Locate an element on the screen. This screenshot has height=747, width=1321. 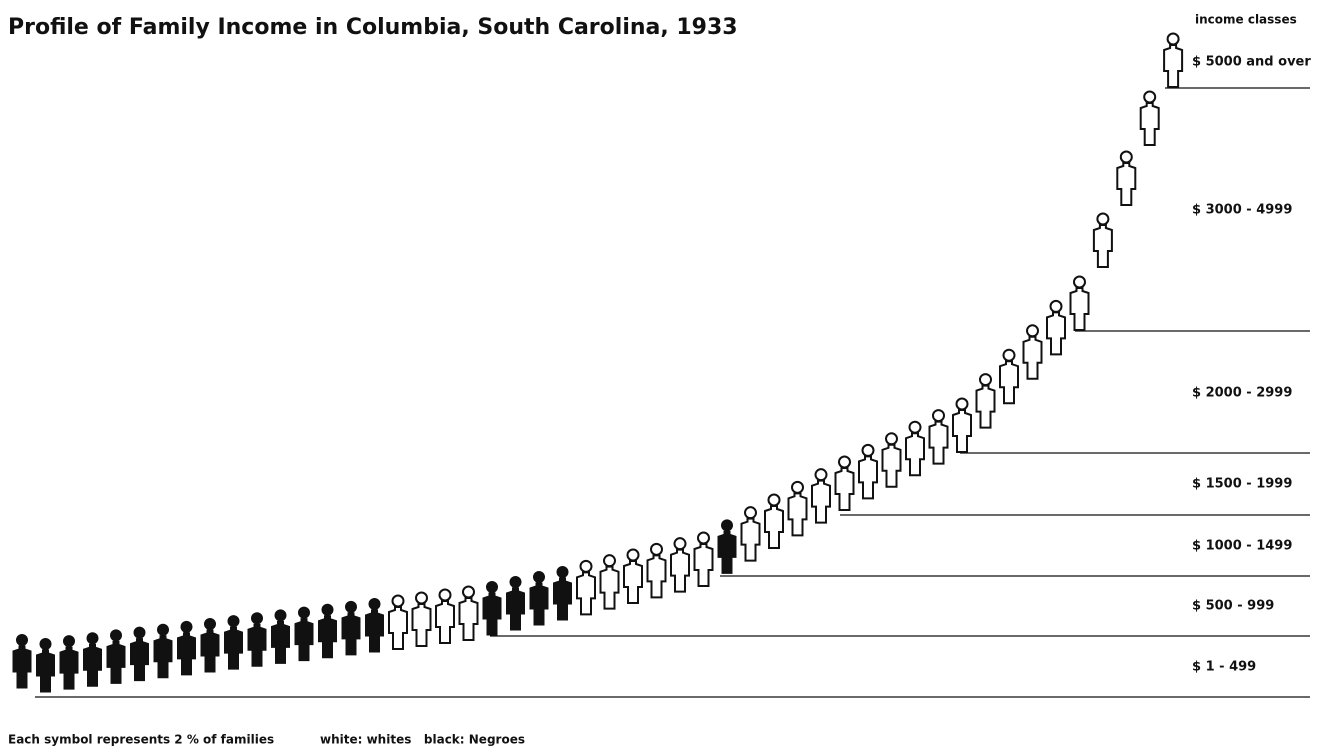
band-label: $ 5000 and over is located at coordinates (1251, 62).